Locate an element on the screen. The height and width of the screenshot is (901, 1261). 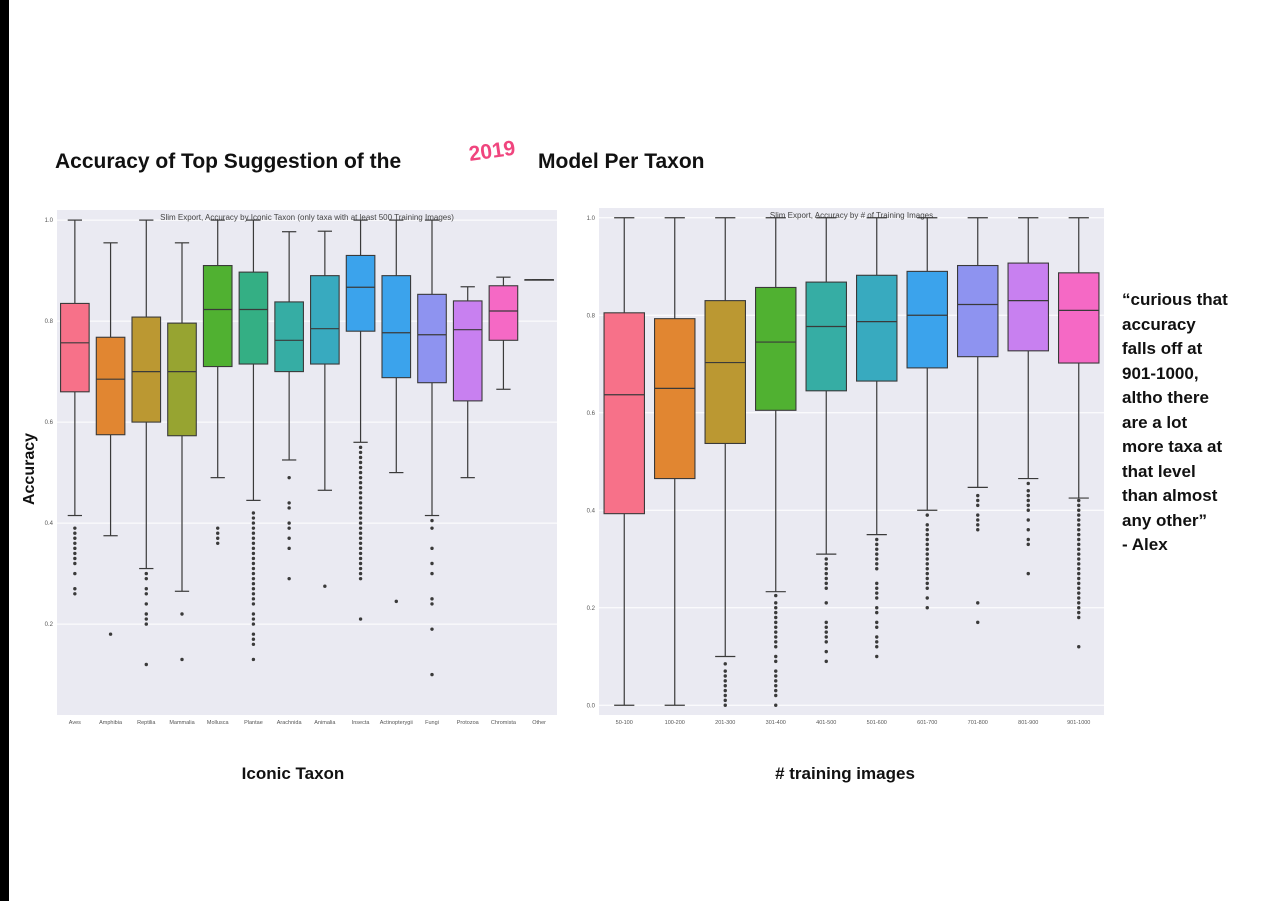
y-tick-label: 0.8 is located at coordinates (591, 316).